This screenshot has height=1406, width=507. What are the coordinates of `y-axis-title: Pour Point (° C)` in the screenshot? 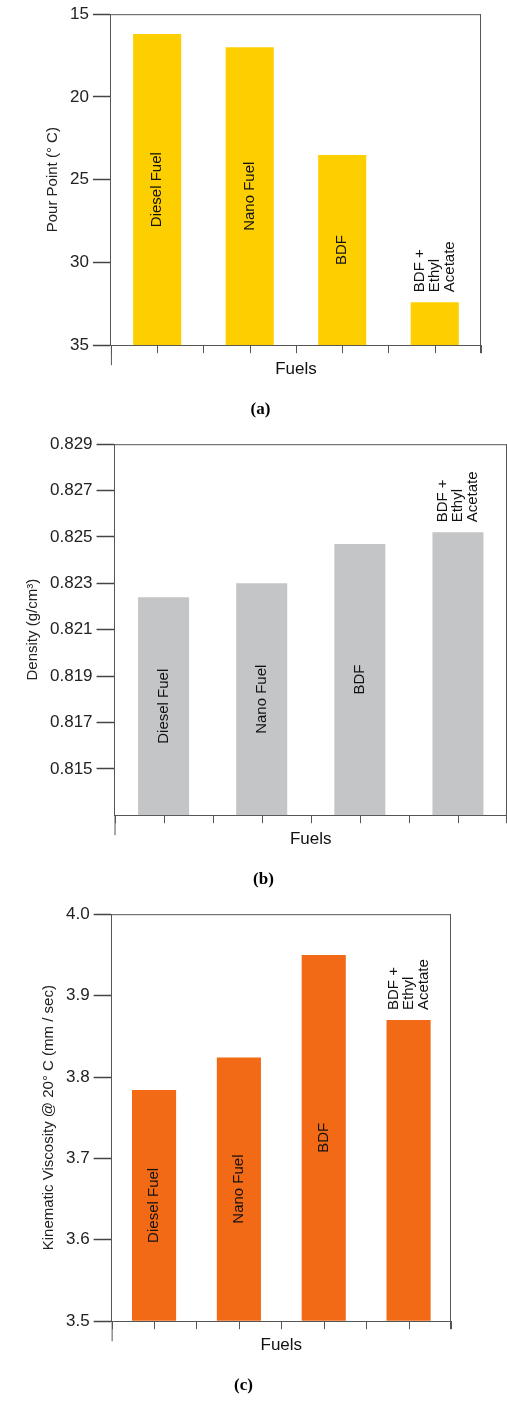 It's located at (52, 180).